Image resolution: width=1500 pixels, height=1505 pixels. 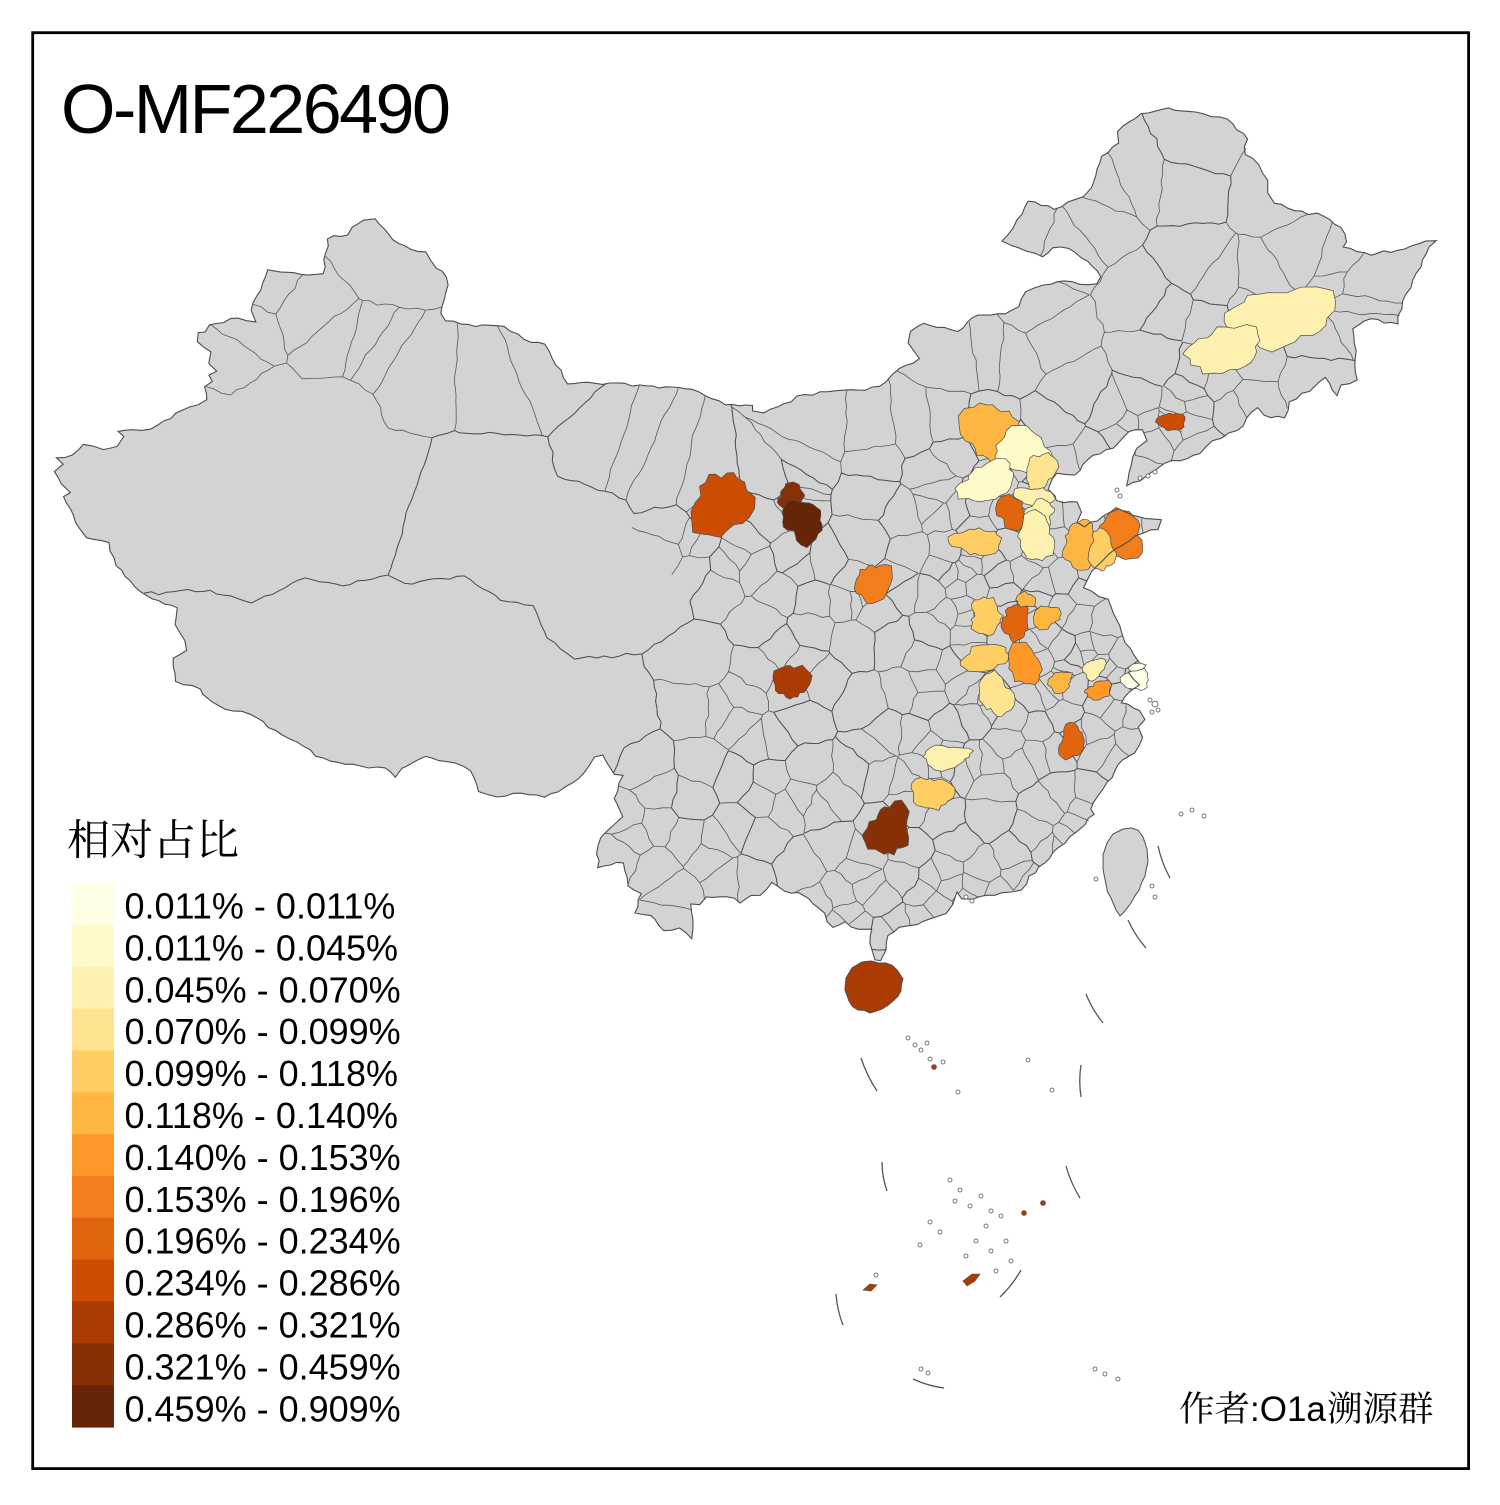 I want to click on svg-text: :O1a, so click(x=1288, y=1409).